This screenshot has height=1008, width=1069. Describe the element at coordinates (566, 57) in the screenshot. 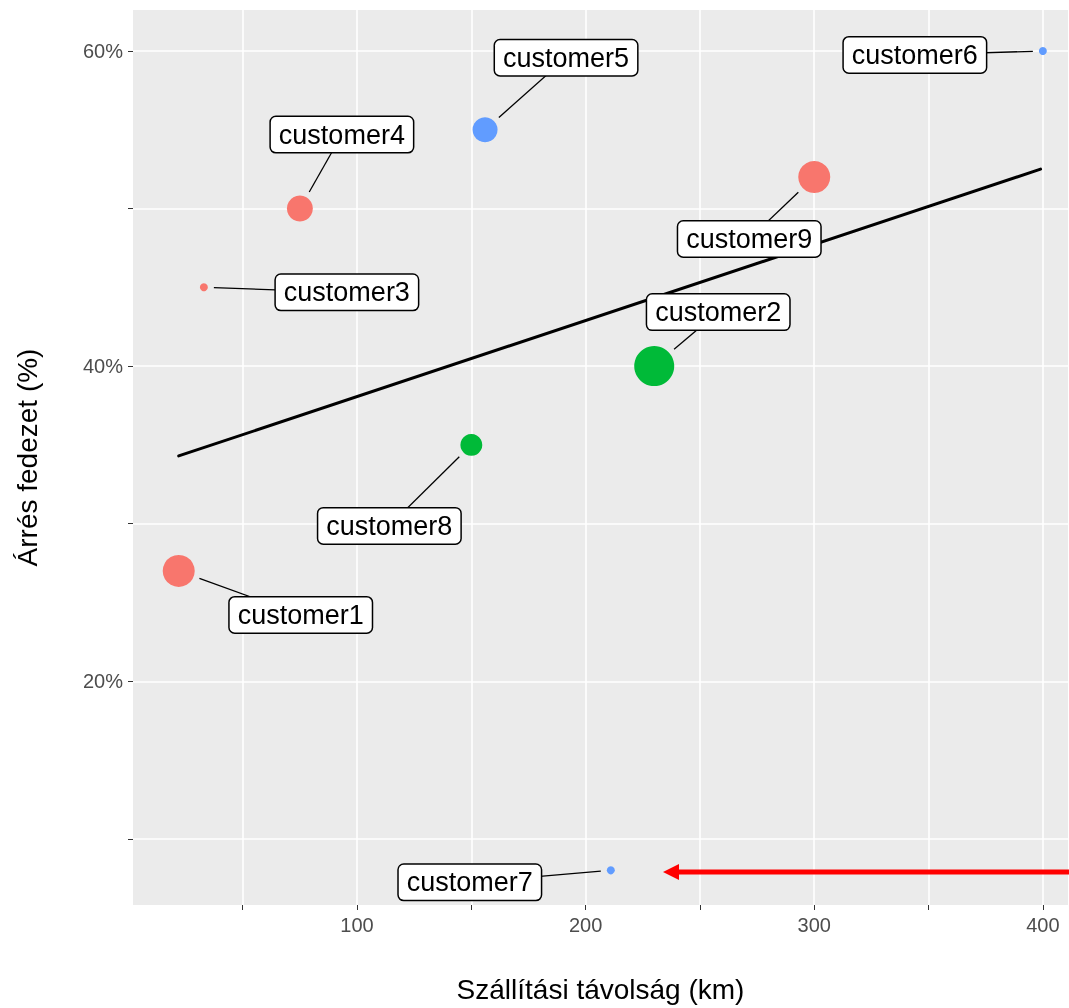

I see `annotation: customer5` at that location.